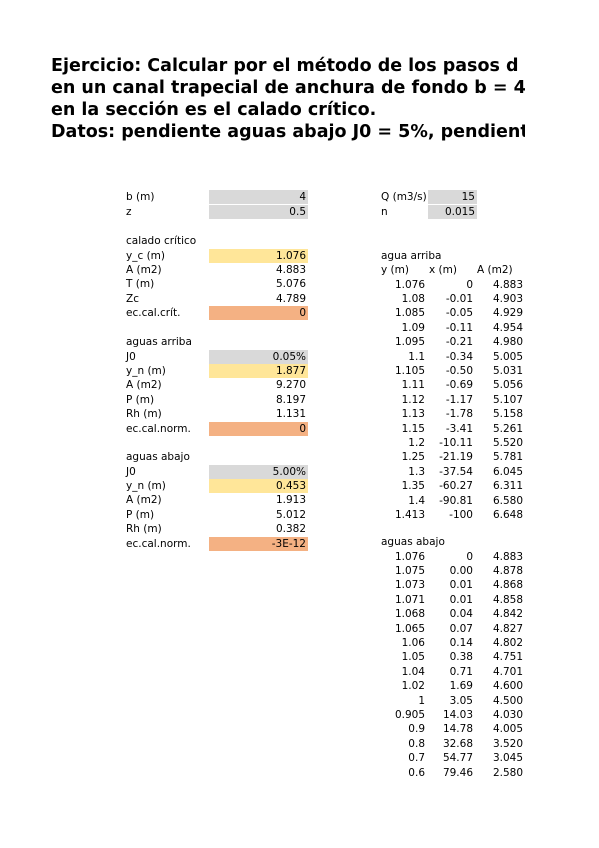  Describe the element at coordinates (507, 414) in the screenshot. I see `cell-a: 5.158` at that location.